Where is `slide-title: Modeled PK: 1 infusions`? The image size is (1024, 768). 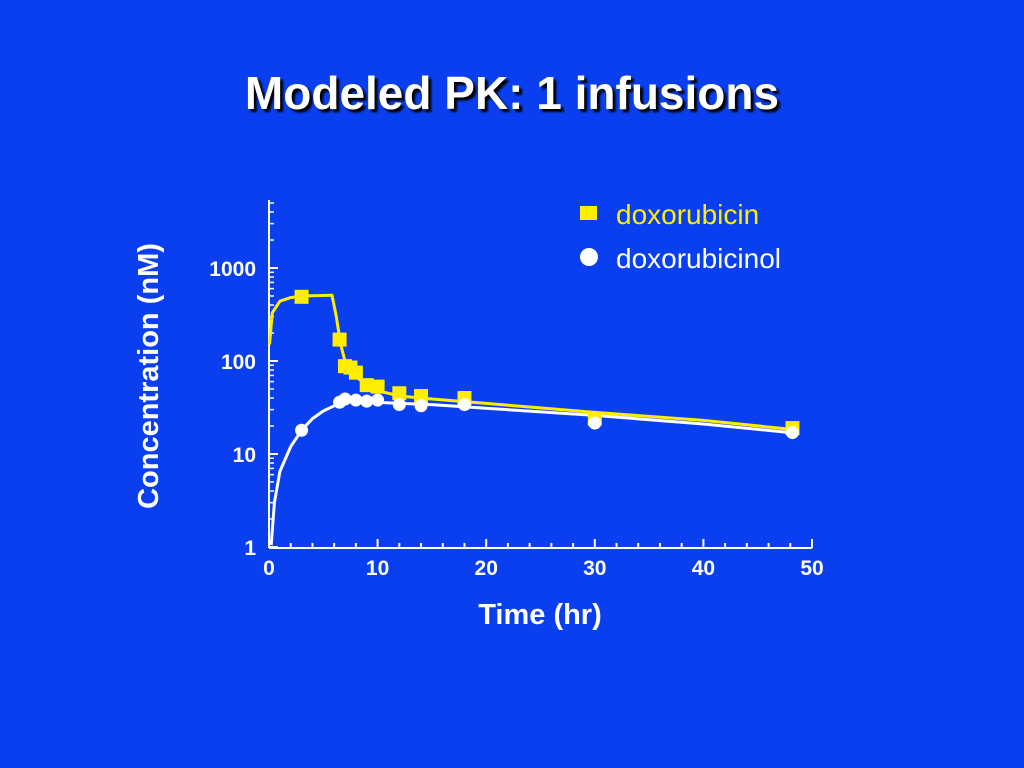 slide-title: Modeled PK: 1 infusions is located at coordinates (512, 93).